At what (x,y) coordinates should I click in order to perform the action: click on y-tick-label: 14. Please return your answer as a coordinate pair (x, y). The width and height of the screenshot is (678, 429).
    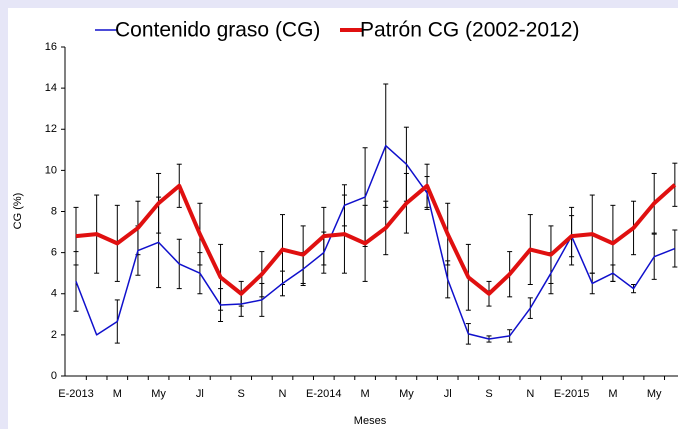
    Looking at the image, I should click on (51, 88).